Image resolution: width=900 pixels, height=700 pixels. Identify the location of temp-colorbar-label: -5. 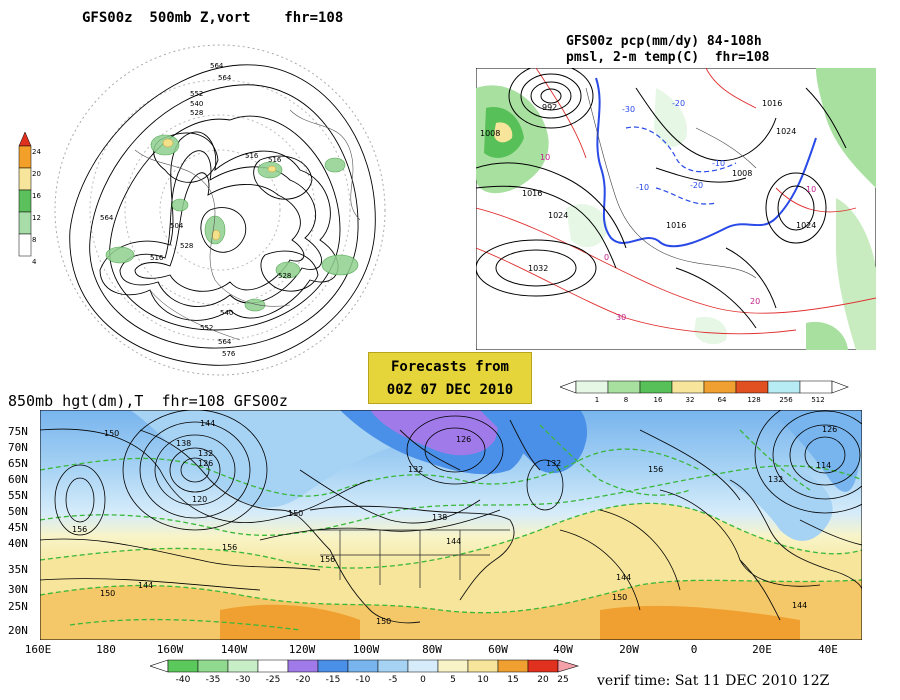
(393, 680).